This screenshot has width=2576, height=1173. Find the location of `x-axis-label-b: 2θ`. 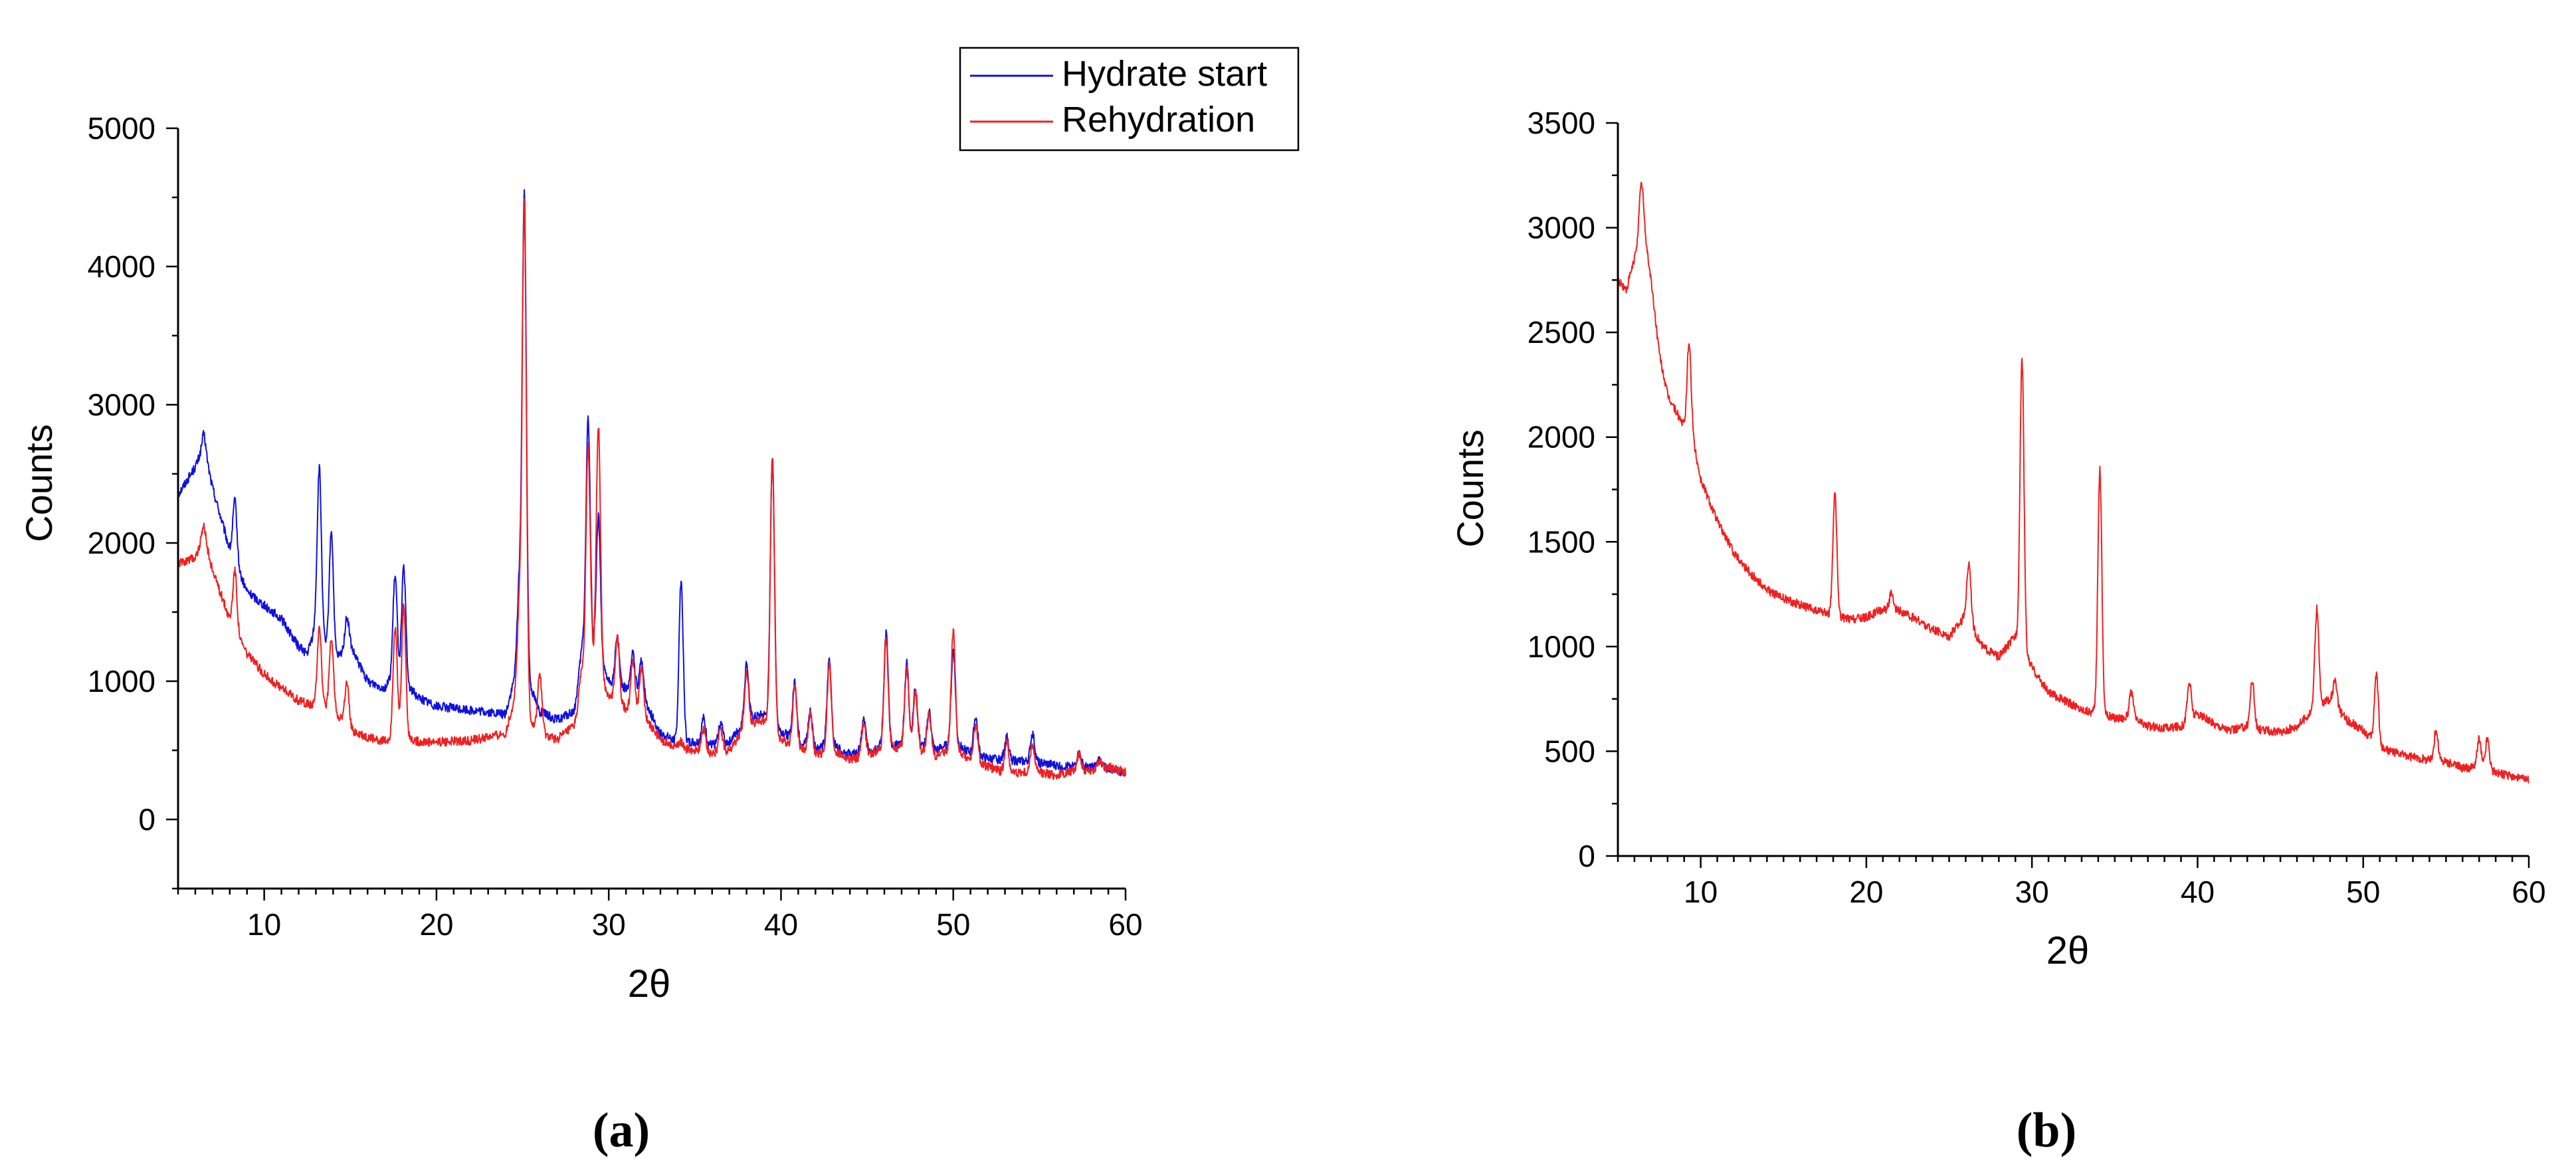

x-axis-label-b: 2θ is located at coordinates (2068, 951).